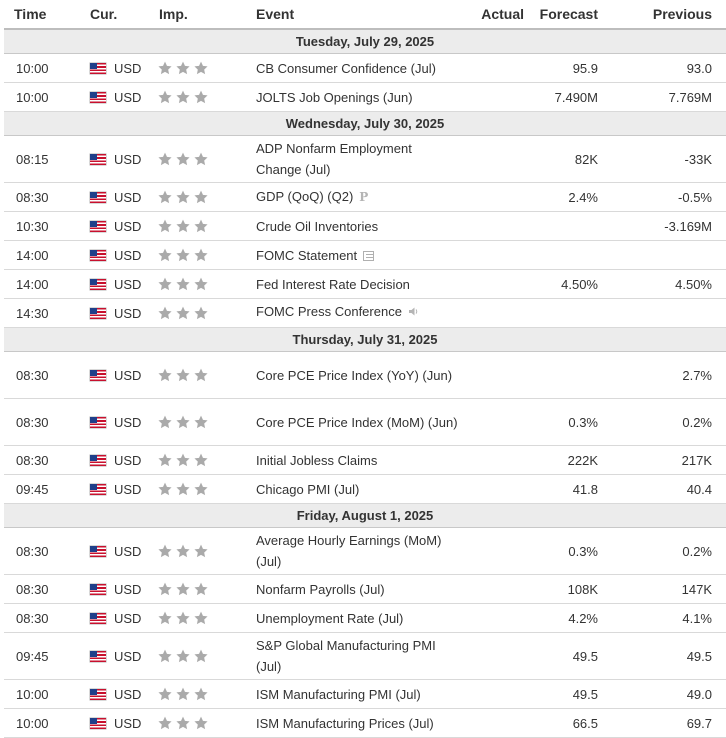 This screenshot has height=738, width=726. I want to click on table-row: 08:30 USD GDP (QoQ) (Q2) P 2.4% -0.5%, so click(365, 197).